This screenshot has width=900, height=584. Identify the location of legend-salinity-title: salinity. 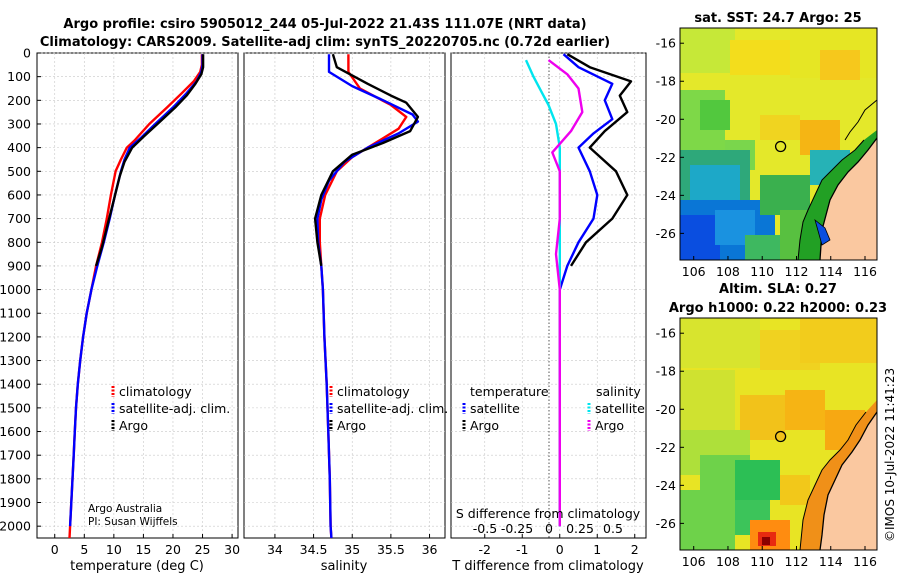
(618, 391).